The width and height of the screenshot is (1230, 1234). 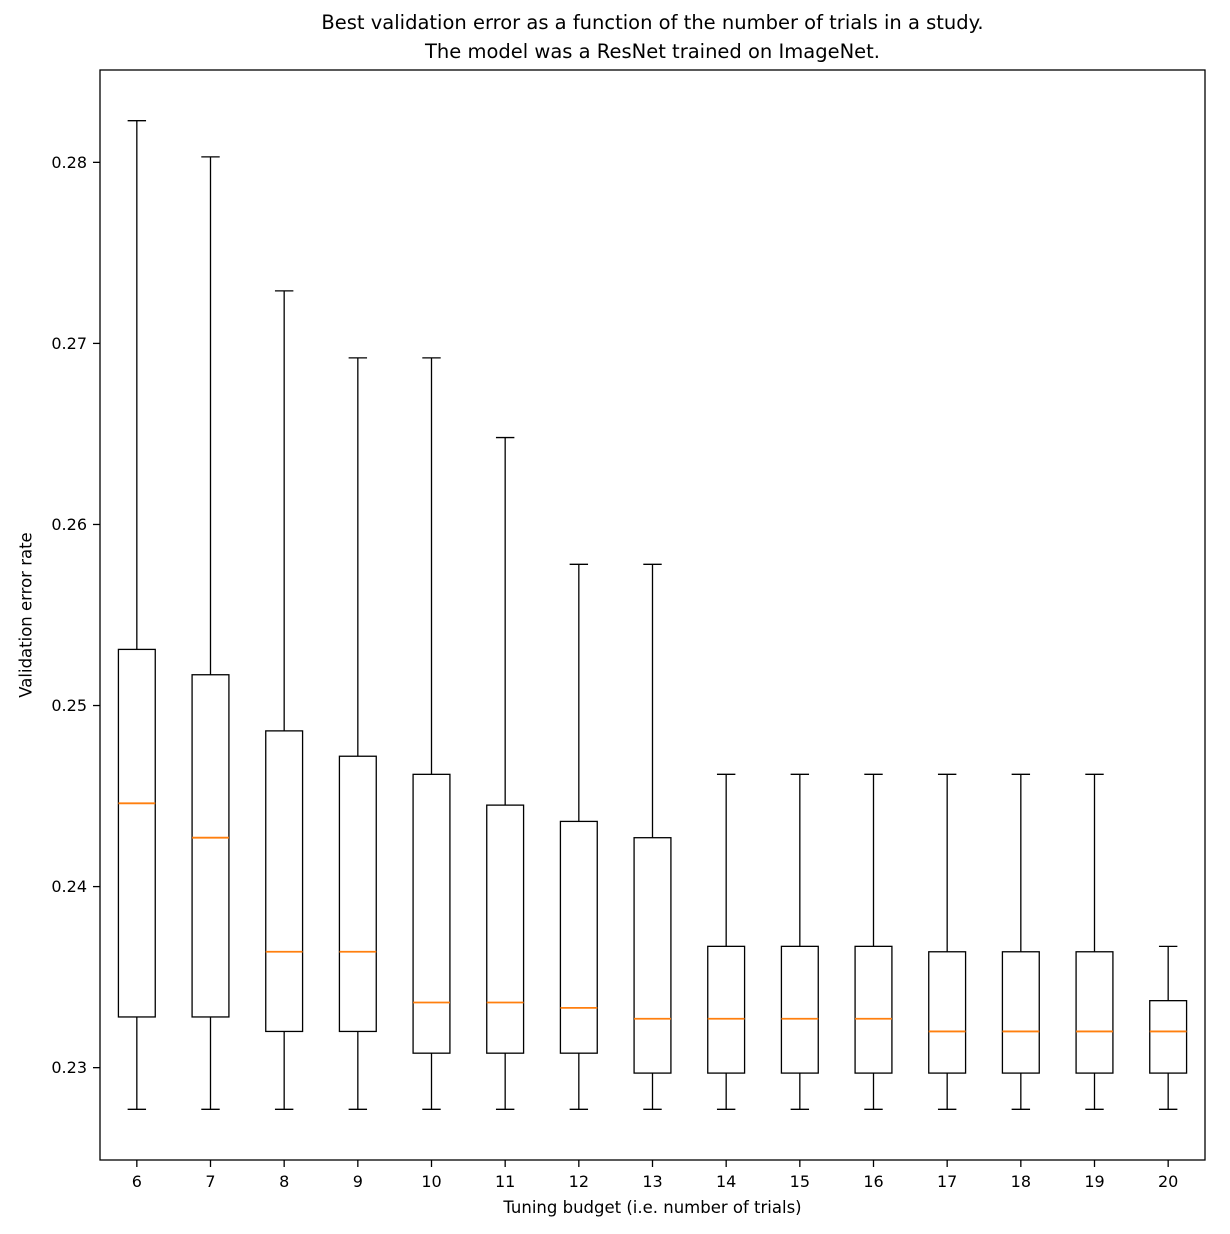 I want to click on x-axis-tick-label: 11, so click(x=505, y=1181).